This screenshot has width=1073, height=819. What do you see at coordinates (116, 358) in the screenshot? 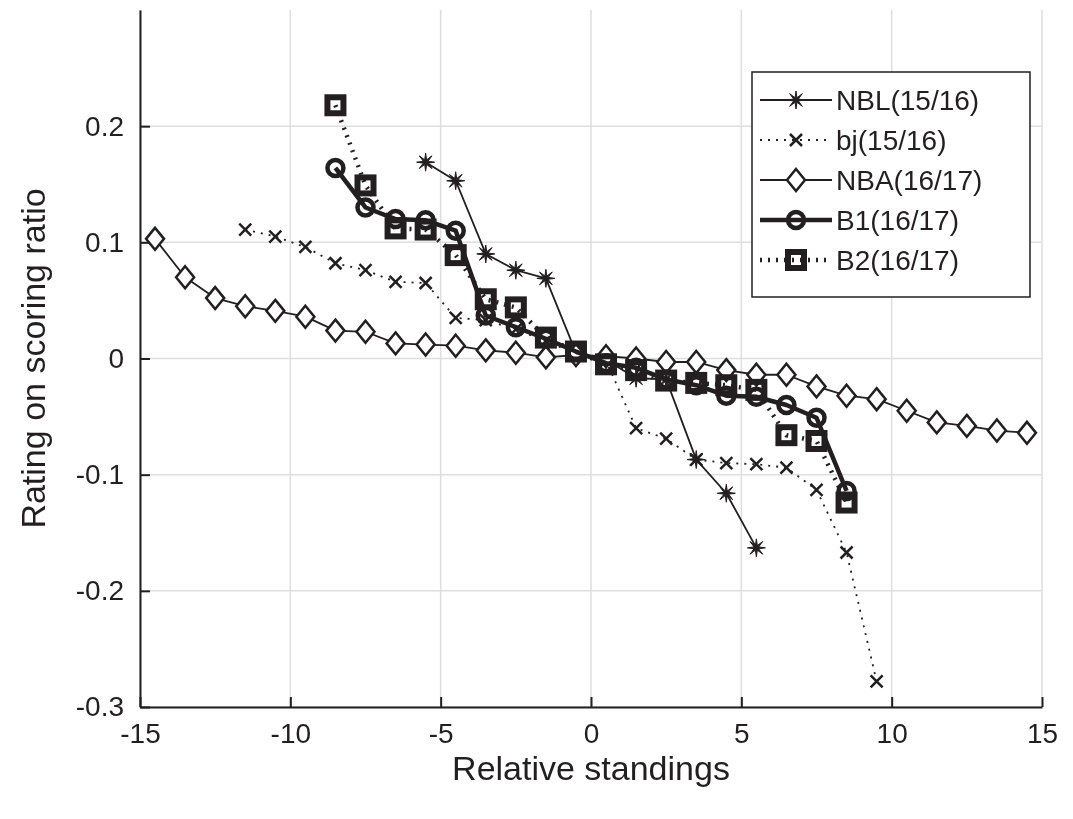
I see `y-tick-label: 0` at bounding box center [116, 358].